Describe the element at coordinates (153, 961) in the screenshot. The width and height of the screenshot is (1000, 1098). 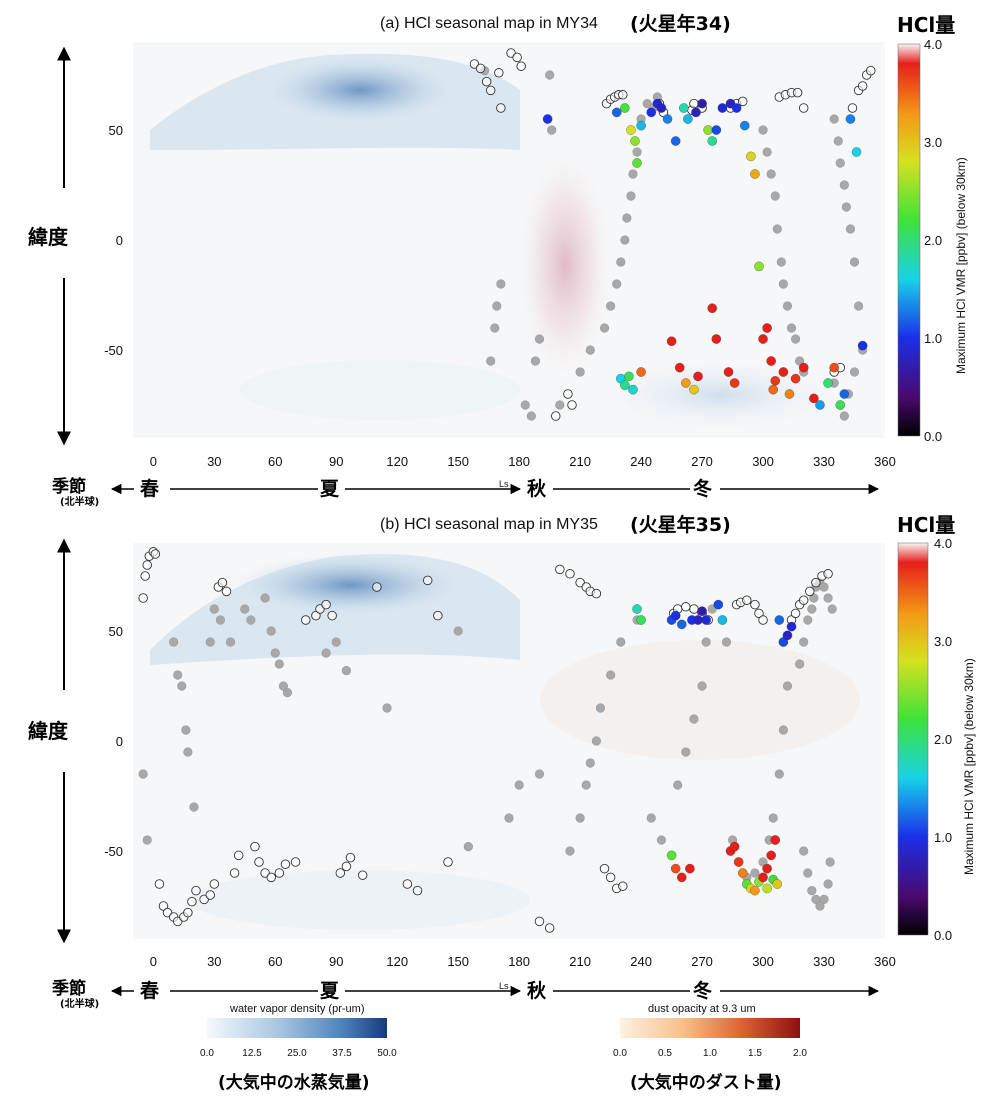
I see `x-tick-label: 0` at that location.